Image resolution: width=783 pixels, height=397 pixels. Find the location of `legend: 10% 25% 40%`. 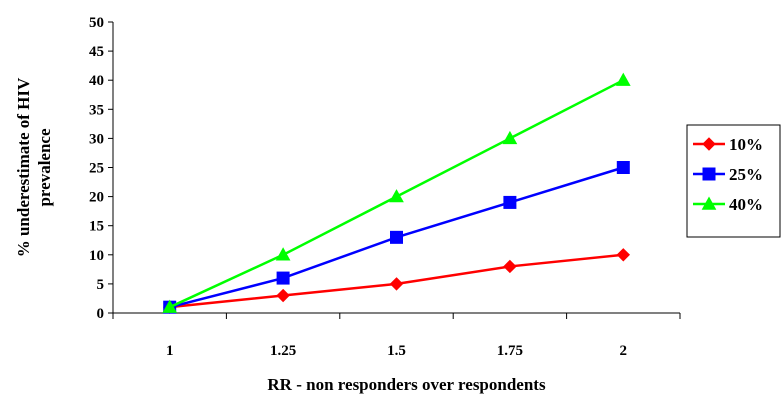

legend: 10% 25% 40% is located at coordinates (733, 181).